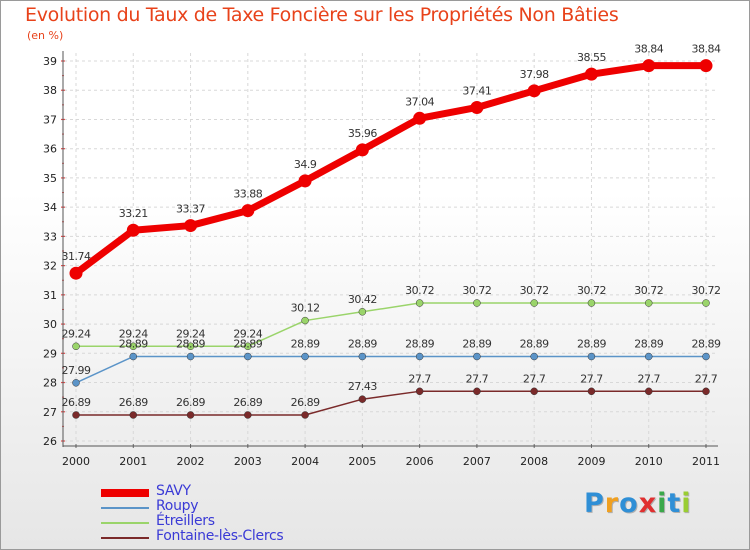 The width and height of the screenshot is (750, 550). What do you see at coordinates (50, 324) in the screenshot?
I see `y-tick-label: 30` at bounding box center [50, 324].